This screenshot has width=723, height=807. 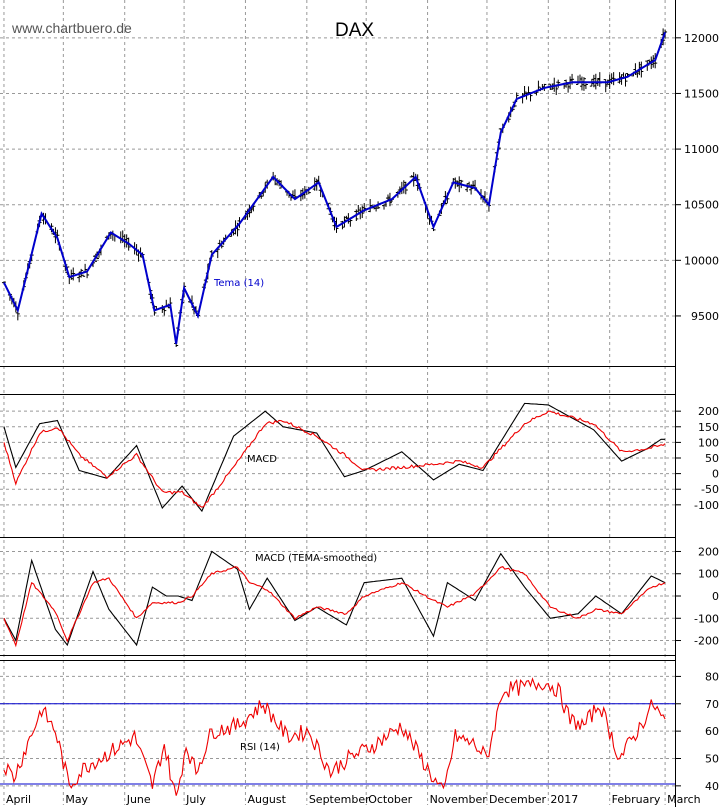 What do you see at coordinates (334, 606) in the screenshot?
I see `macd-tema-line` at bounding box center [334, 606].